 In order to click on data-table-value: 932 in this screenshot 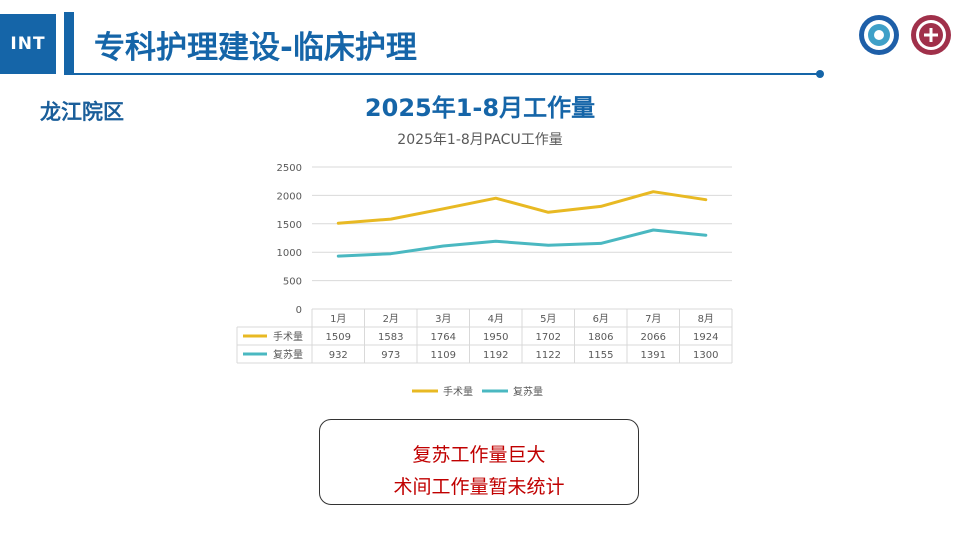, I will do `click(338, 355)`.